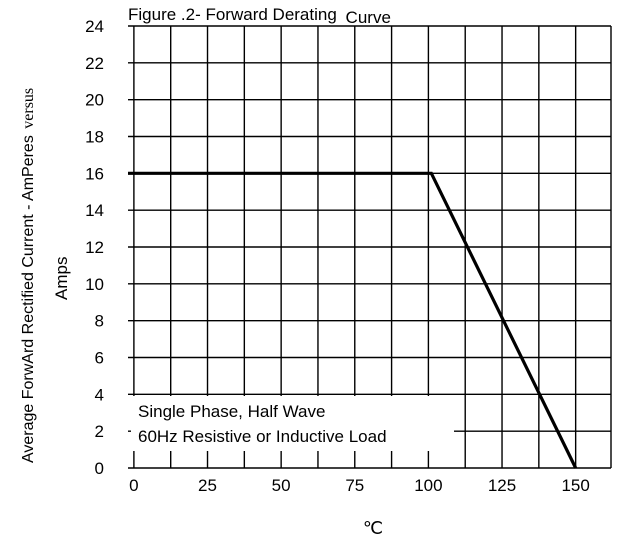 The image size is (628, 541). I want to click on y-axis-label-versus: versus, so click(28, 108).